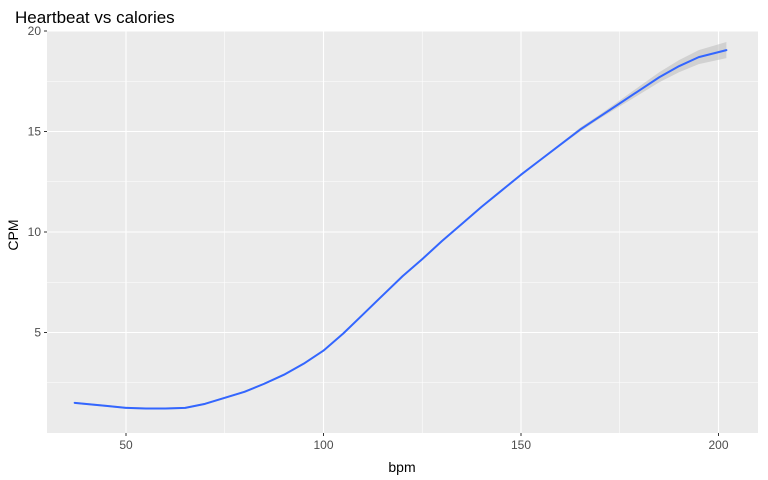 Image resolution: width=768 pixels, height=480 pixels. What do you see at coordinates (126, 445) in the screenshot?
I see `x-tick-label: 50` at bounding box center [126, 445].